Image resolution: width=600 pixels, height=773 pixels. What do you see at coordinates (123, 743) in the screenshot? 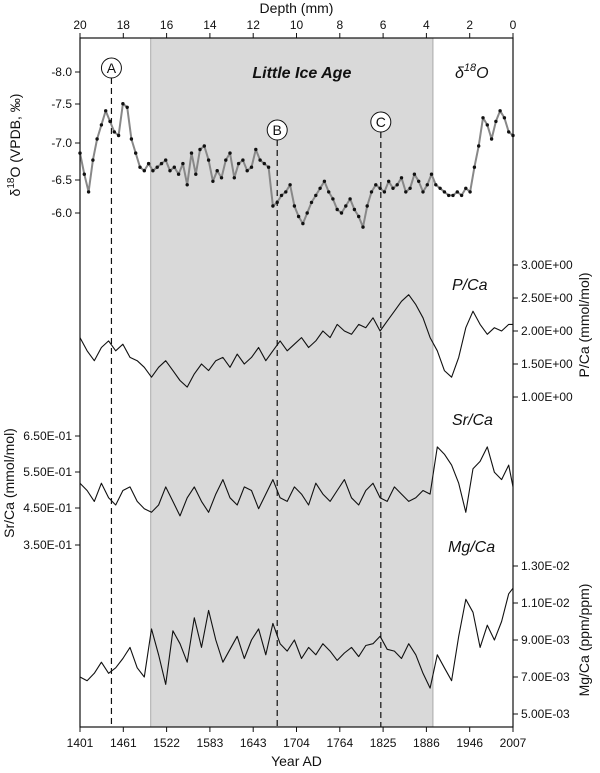
I see `x-tick-label-1461: 1461` at bounding box center [123, 743].